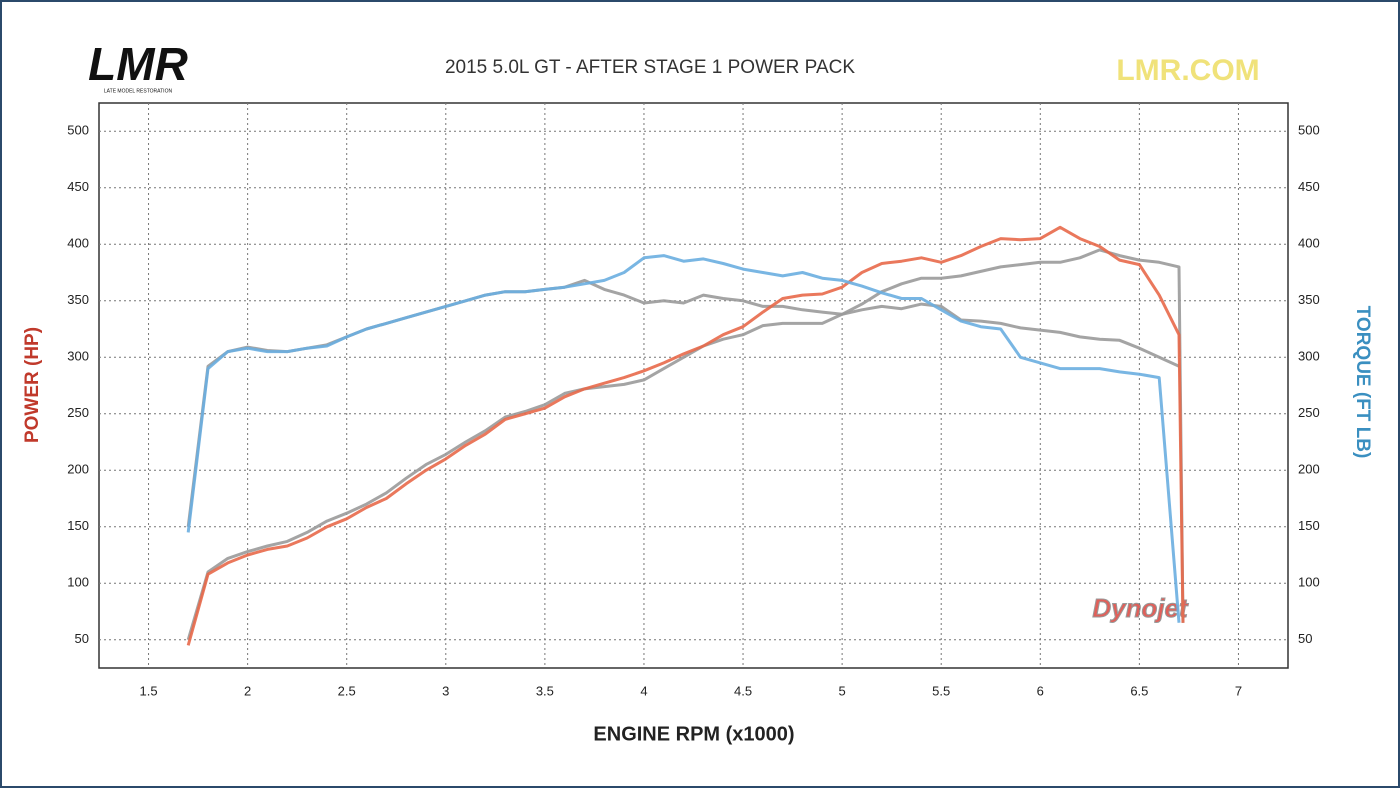 The width and height of the screenshot is (1400, 788). I want to click on y-tick-label: 200, so click(78, 469).